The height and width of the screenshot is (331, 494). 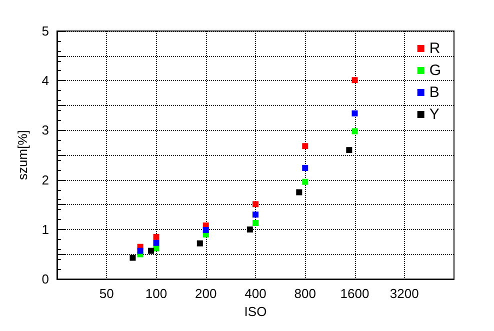 What do you see at coordinates (435, 70) in the screenshot?
I see `legend-label: G` at bounding box center [435, 70].